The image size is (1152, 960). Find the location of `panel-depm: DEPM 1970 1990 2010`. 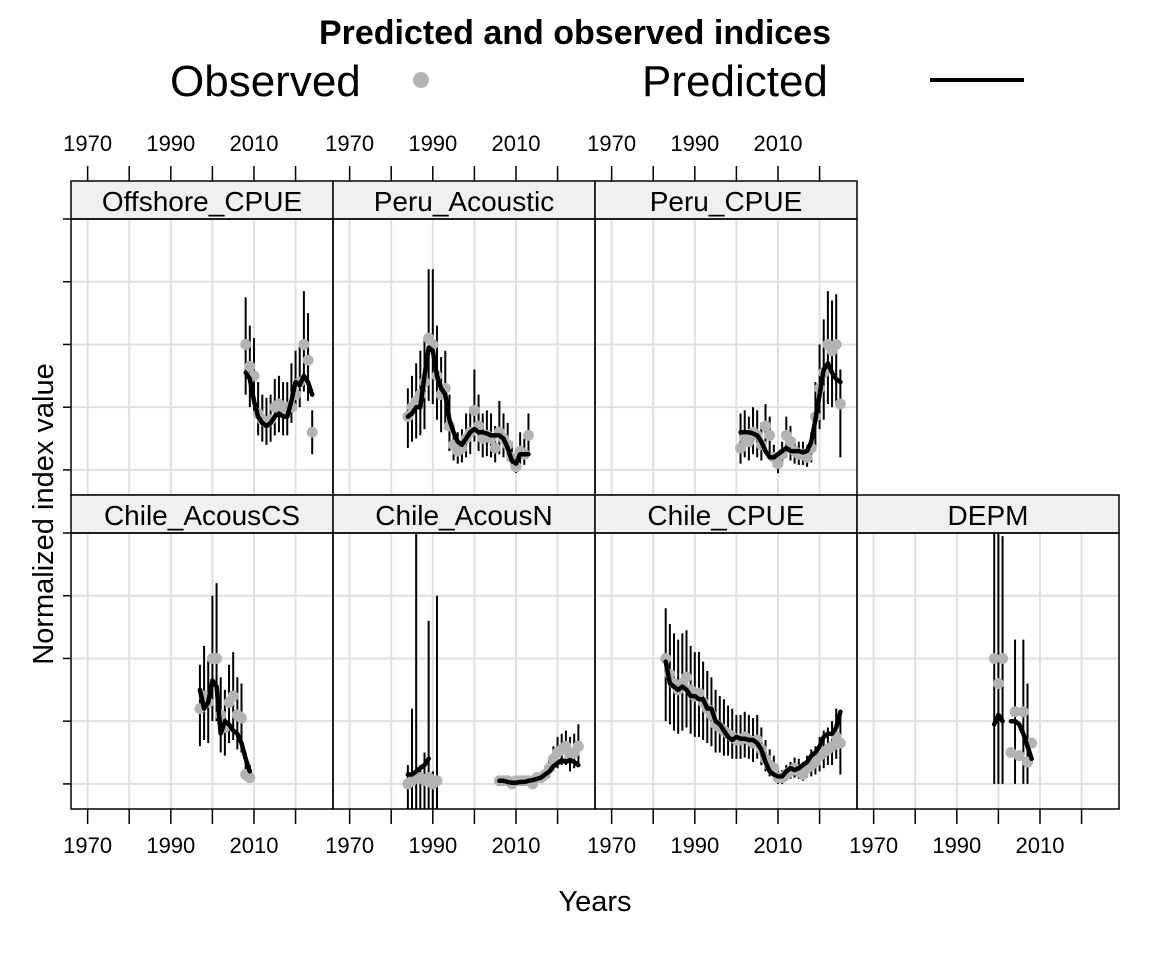

panel-depm: DEPM 1970 1990 2010 is located at coordinates (984, 676).